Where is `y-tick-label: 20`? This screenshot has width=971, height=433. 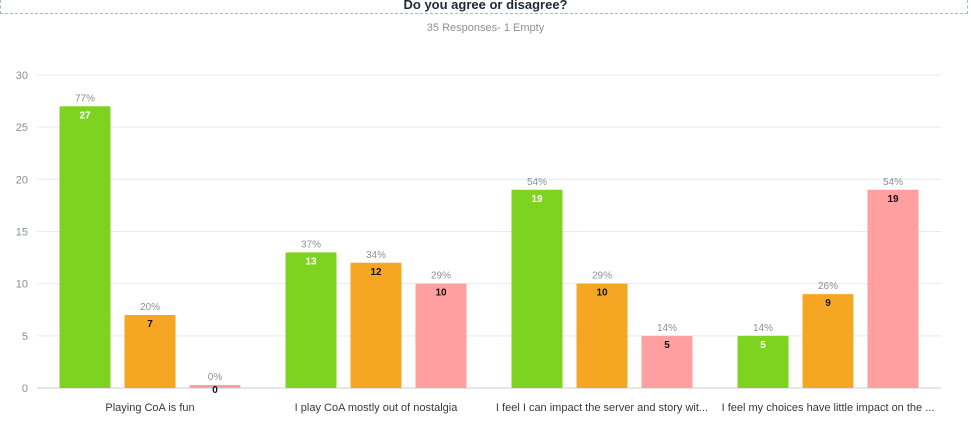 y-tick-label: 20 is located at coordinates (22, 180).